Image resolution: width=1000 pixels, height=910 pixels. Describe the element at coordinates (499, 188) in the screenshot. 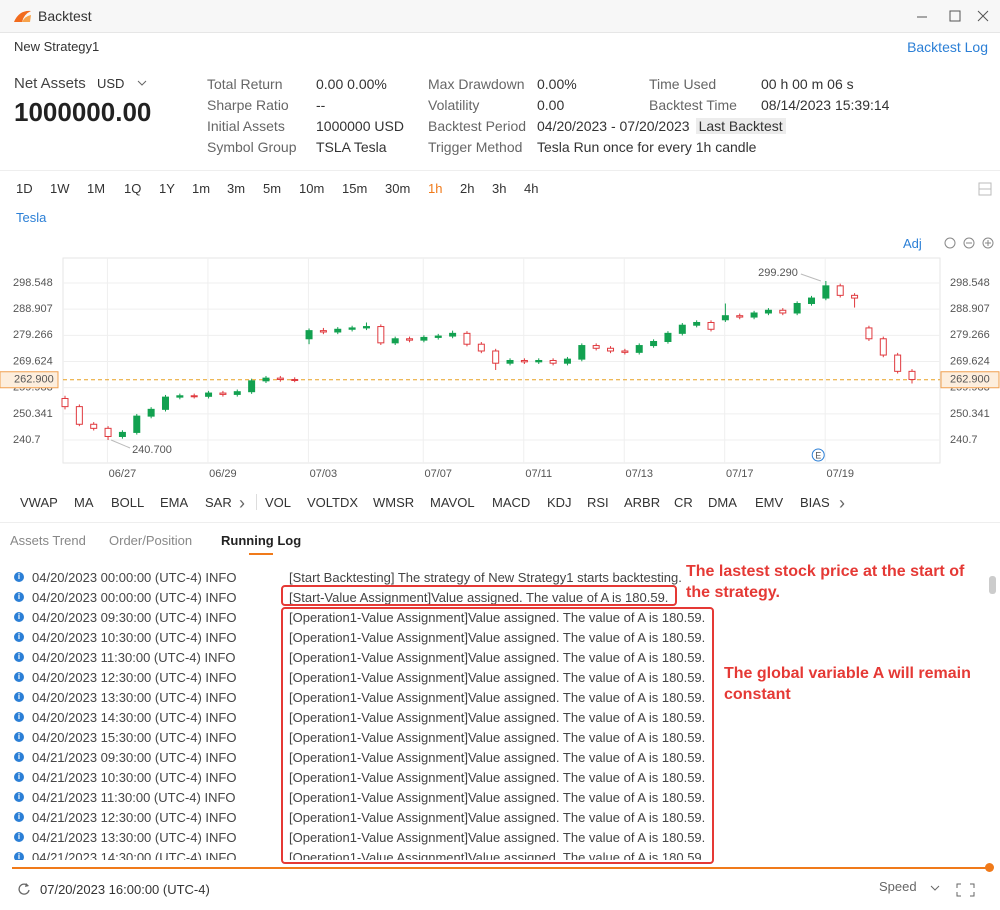

I see `timeframe-tab: 3h` at that location.